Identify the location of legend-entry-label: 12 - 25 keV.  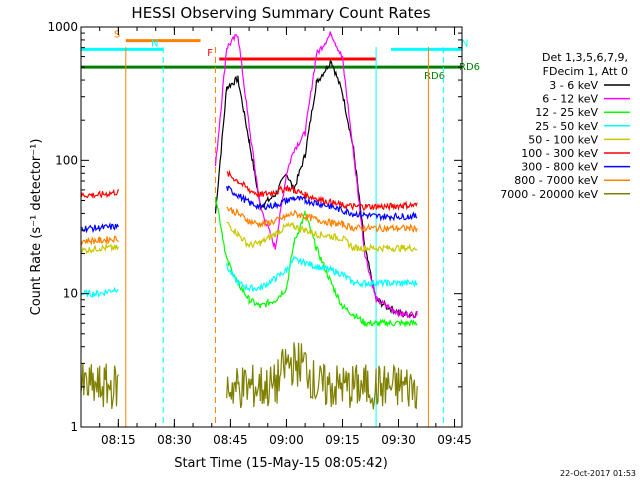
(566, 112).